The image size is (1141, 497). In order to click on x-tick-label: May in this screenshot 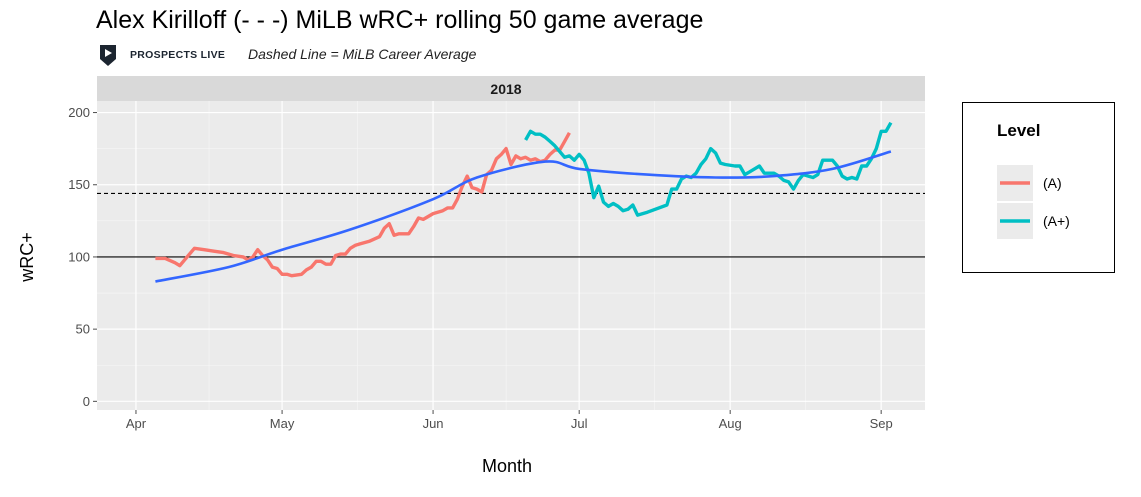, I will do `click(282, 423)`.